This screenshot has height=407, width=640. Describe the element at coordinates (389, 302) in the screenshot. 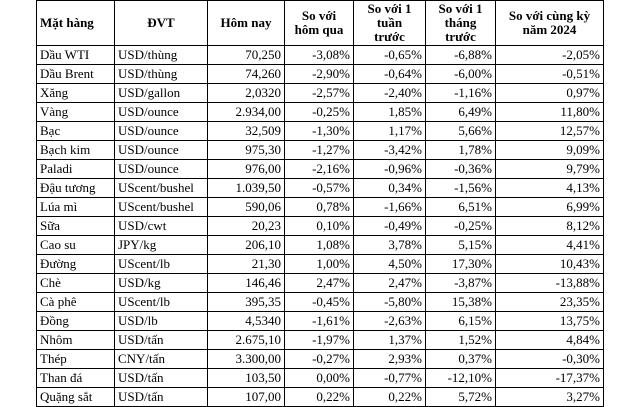

I see `cell-vs-week: -5,80%` at that location.